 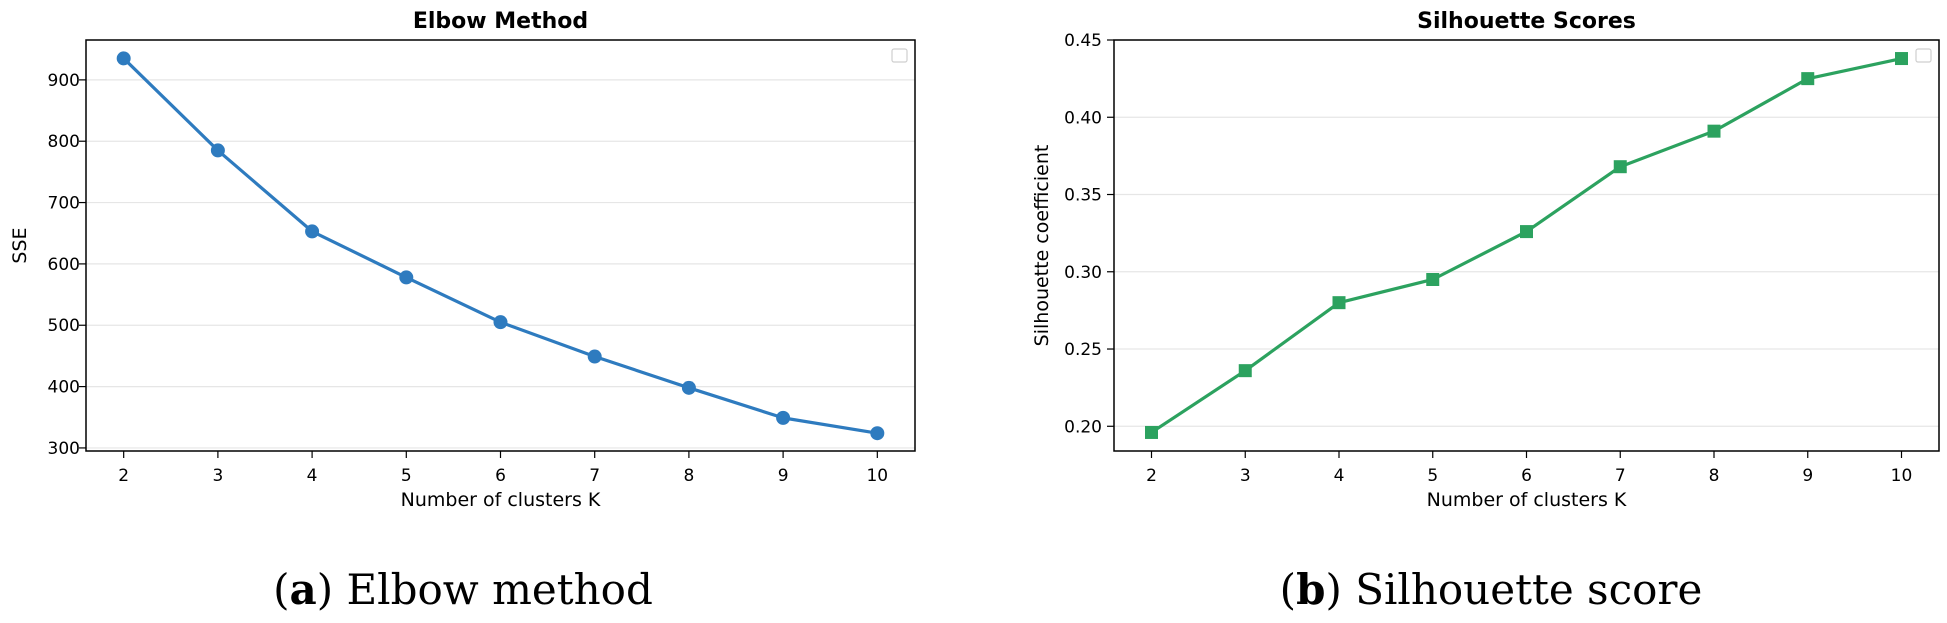 What do you see at coordinates (1083, 427) in the screenshot?
I see `y-tick-label: 0.20` at bounding box center [1083, 427].